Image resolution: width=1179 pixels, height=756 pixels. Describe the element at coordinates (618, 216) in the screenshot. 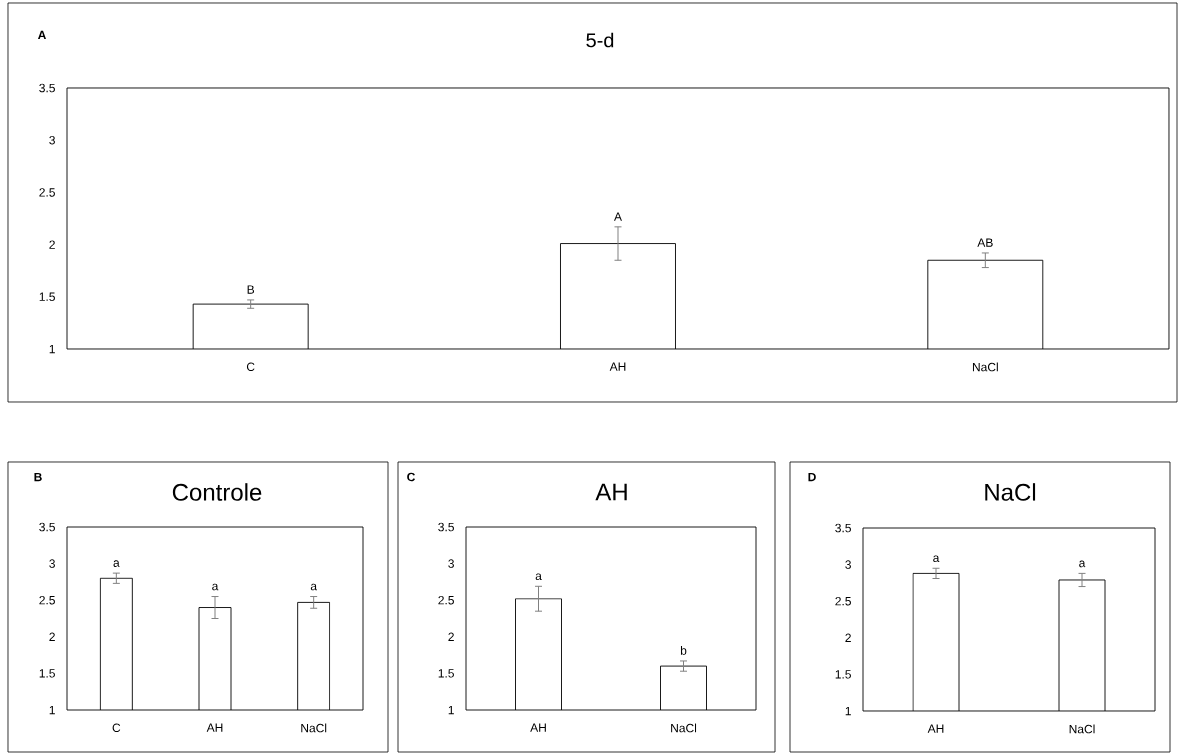

I see `annotation: A` at that location.